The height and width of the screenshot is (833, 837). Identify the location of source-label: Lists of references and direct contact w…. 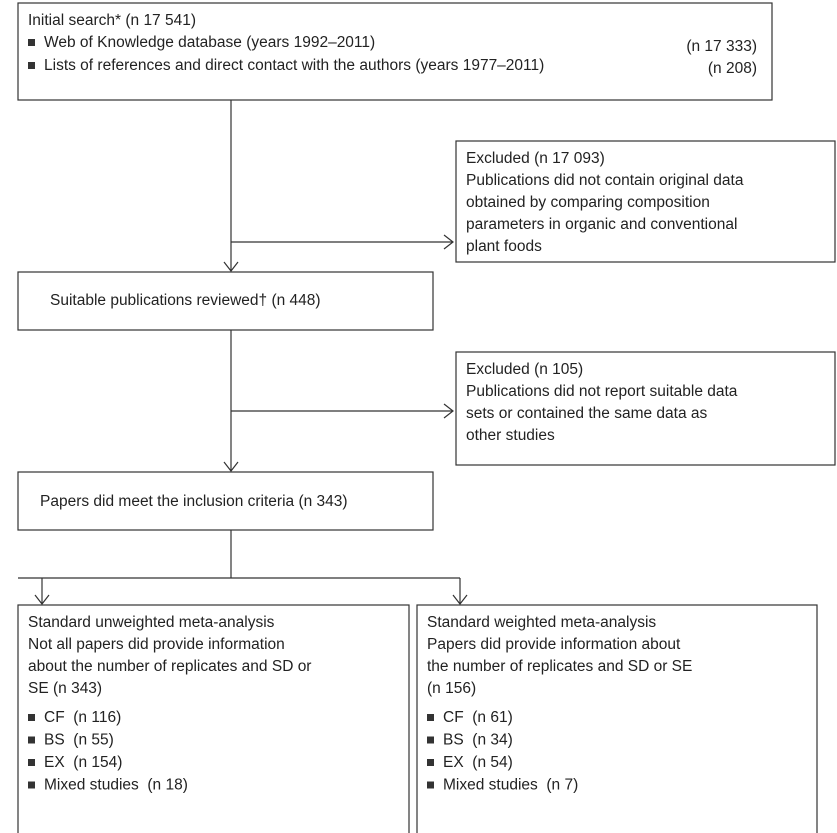
(294, 65).